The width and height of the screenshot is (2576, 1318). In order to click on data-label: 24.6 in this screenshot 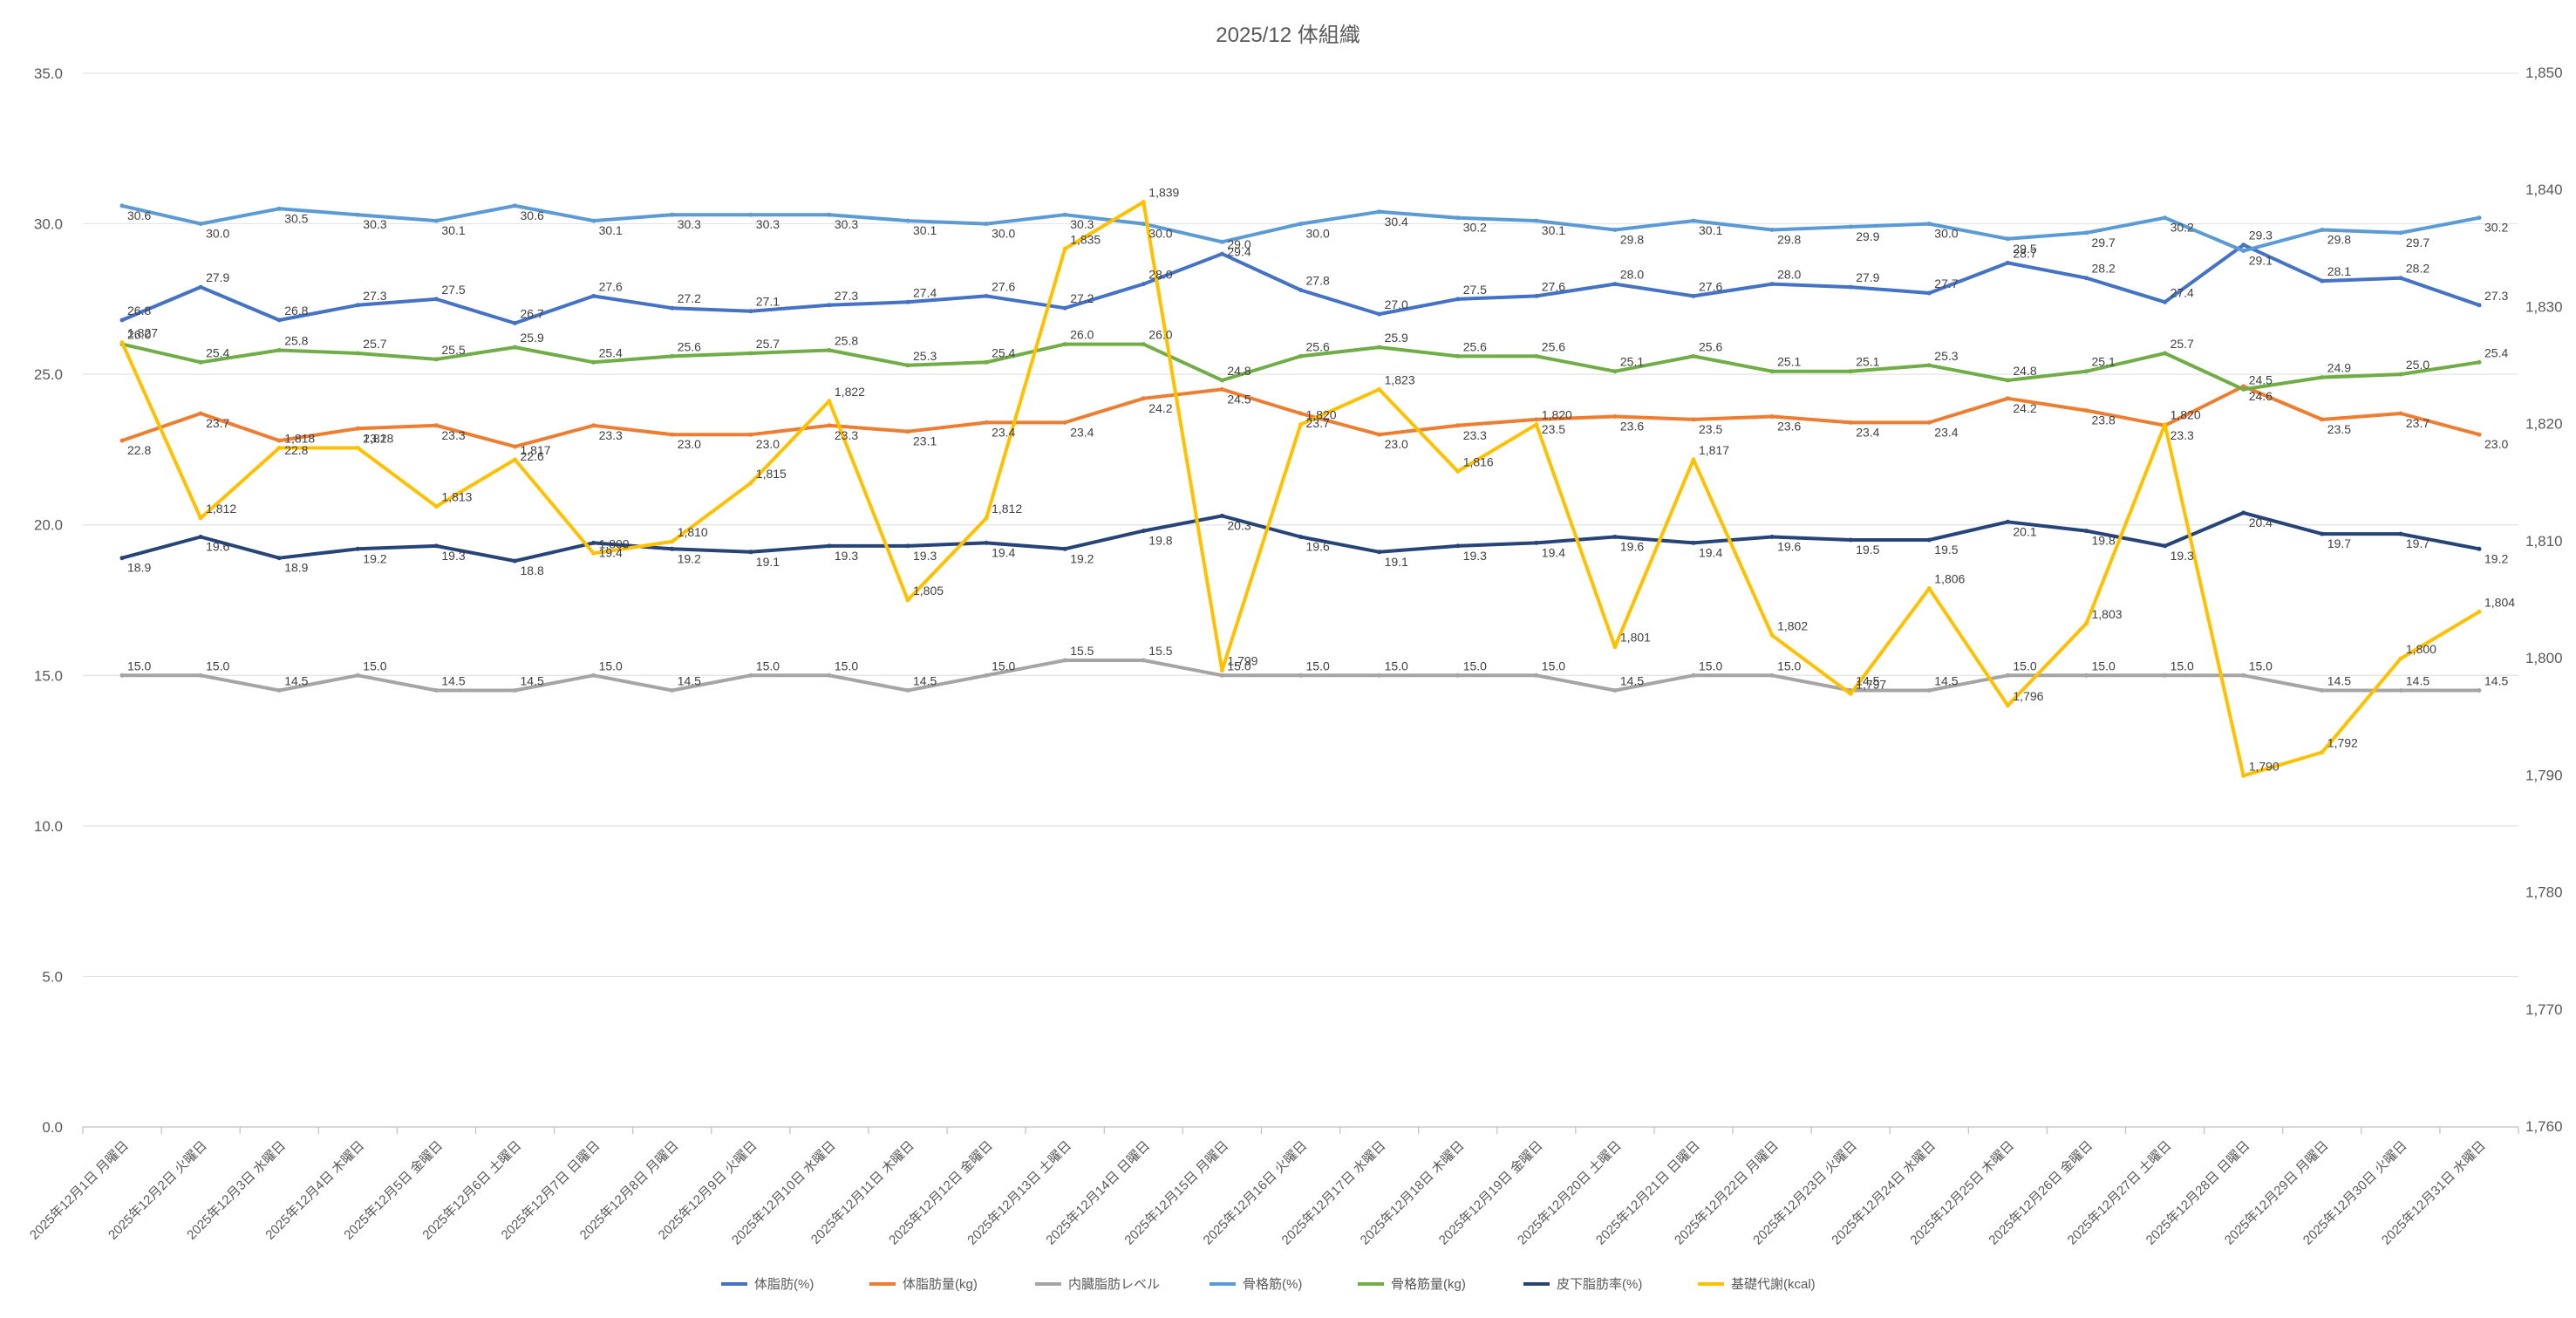, I will do `click(2261, 396)`.